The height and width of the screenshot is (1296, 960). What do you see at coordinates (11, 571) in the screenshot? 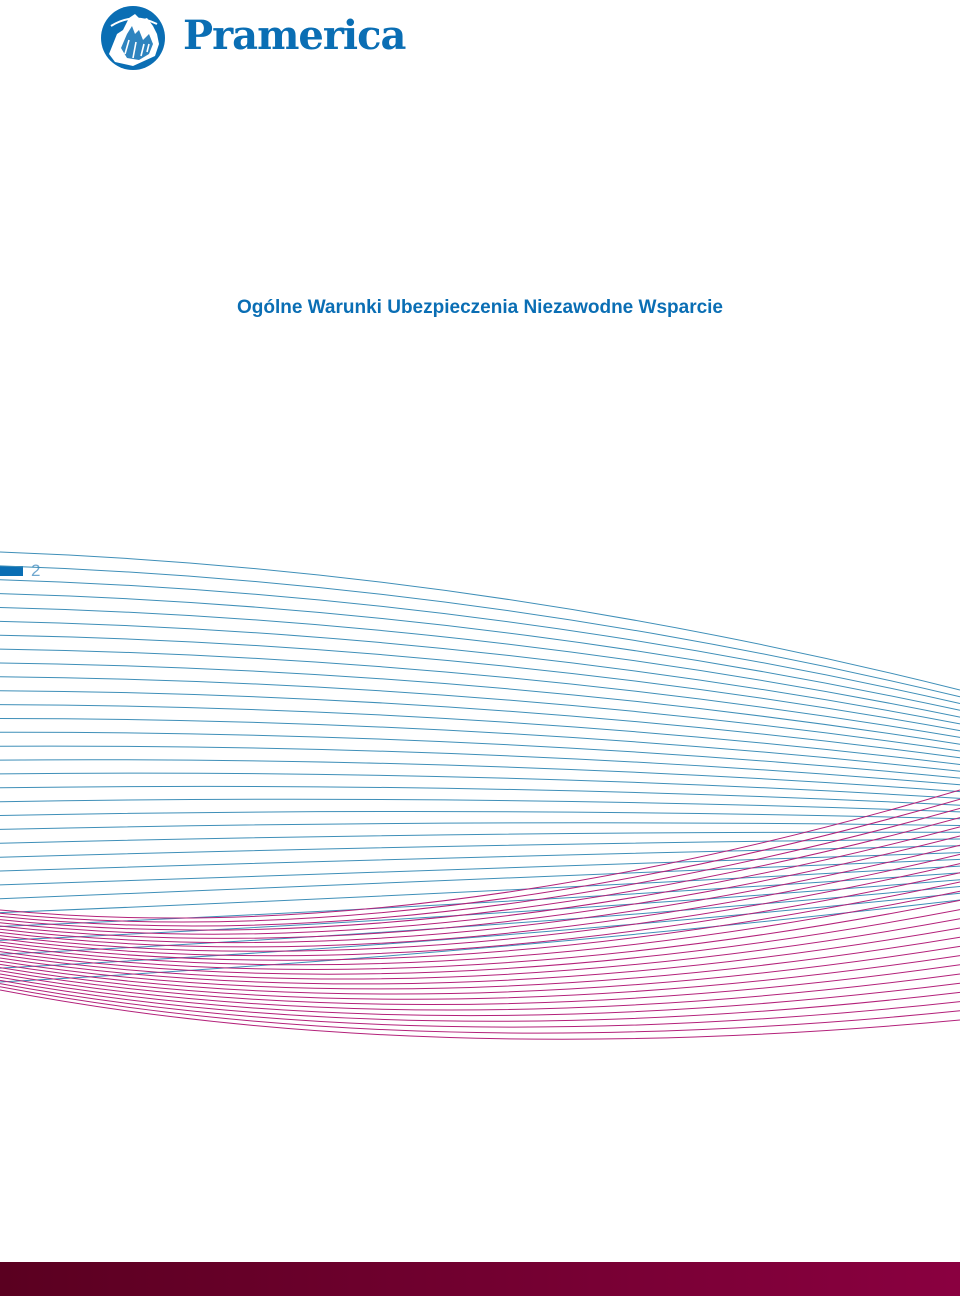
I see `page-marker-bar` at bounding box center [11, 571].